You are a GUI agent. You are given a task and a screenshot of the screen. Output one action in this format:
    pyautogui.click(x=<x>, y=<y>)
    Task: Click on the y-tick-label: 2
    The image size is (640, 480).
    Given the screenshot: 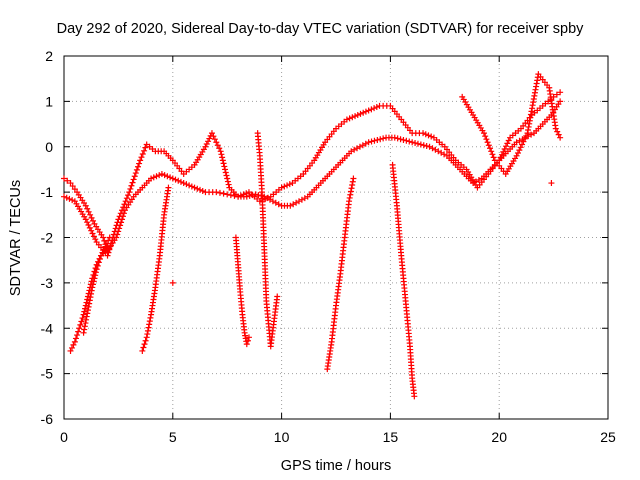 What is the action you would take?
    pyautogui.click(x=49, y=56)
    